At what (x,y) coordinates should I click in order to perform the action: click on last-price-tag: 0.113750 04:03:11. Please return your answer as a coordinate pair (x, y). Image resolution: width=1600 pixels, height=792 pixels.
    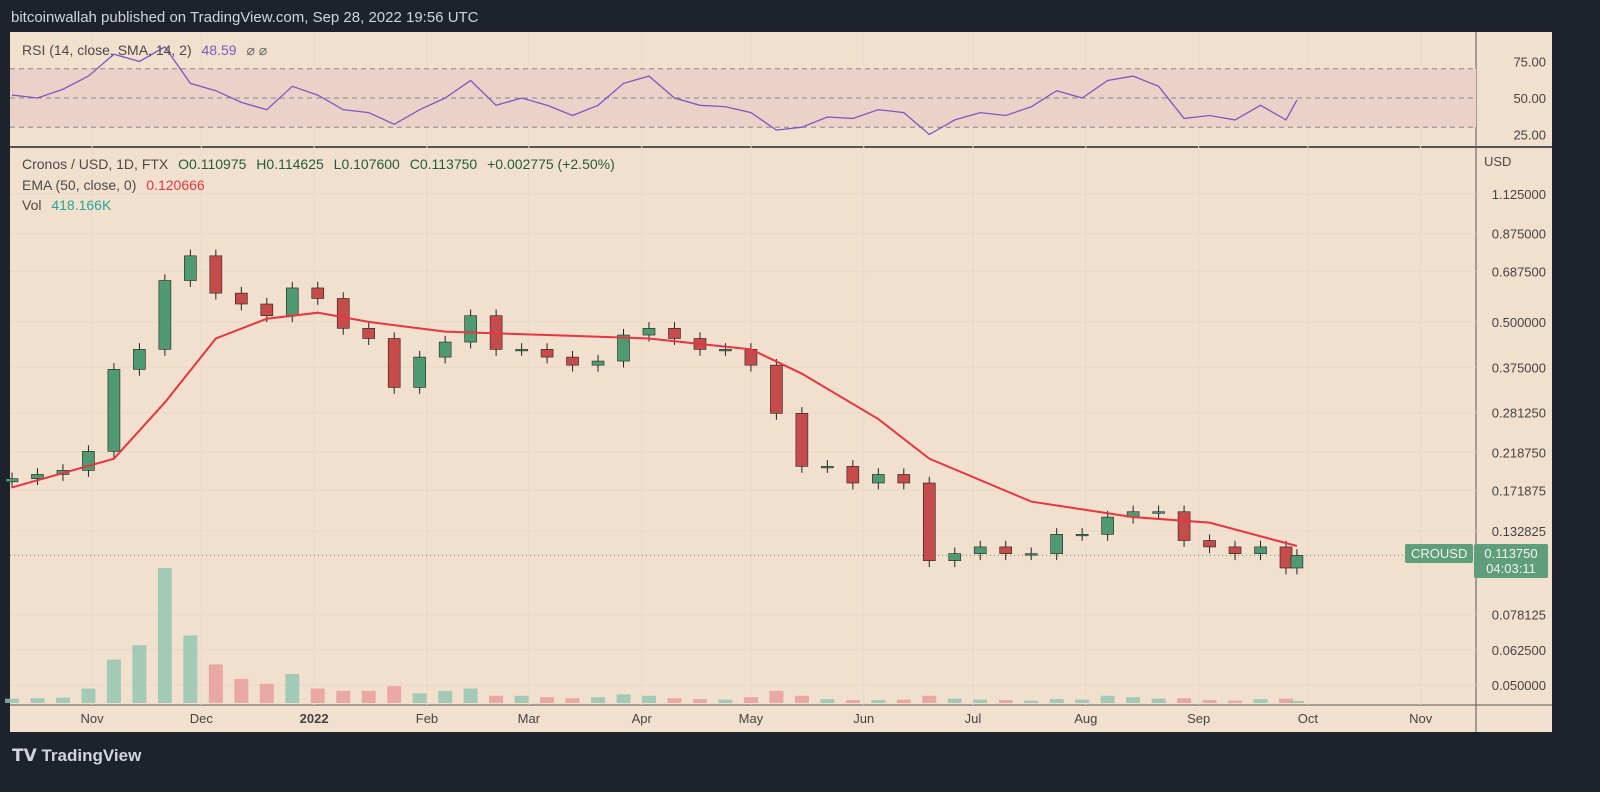
    Looking at the image, I should click on (1511, 561).